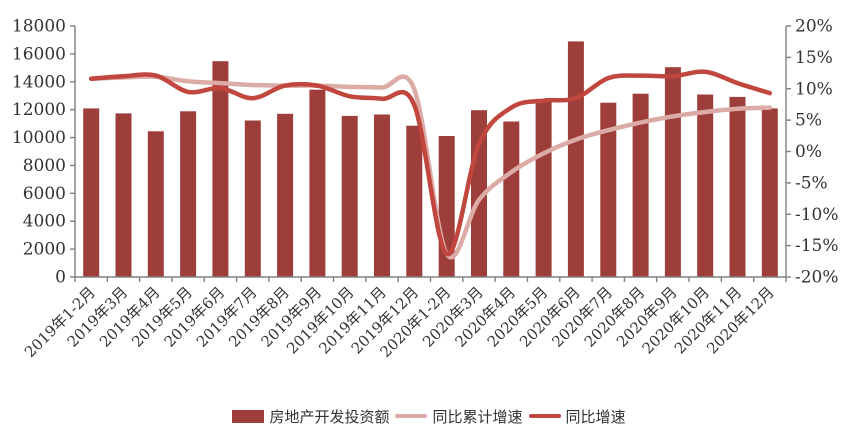 Image resolution: width=858 pixels, height=440 pixels. Describe the element at coordinates (477, 416) in the screenshot. I see `legend-label-cumulative-growth: 同比累计增速` at that location.